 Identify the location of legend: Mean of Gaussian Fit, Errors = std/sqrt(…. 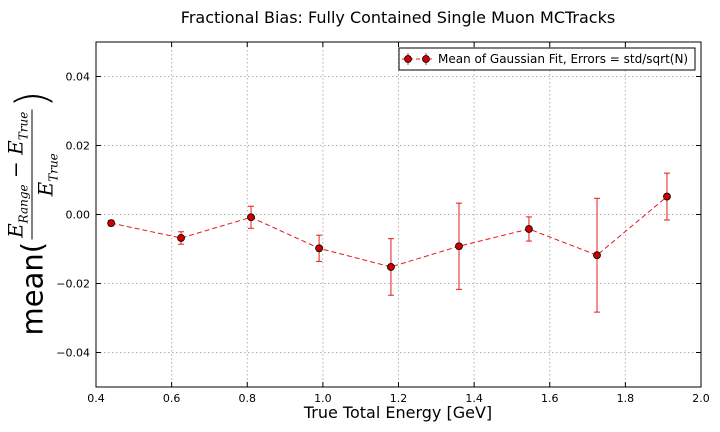
(547, 59).